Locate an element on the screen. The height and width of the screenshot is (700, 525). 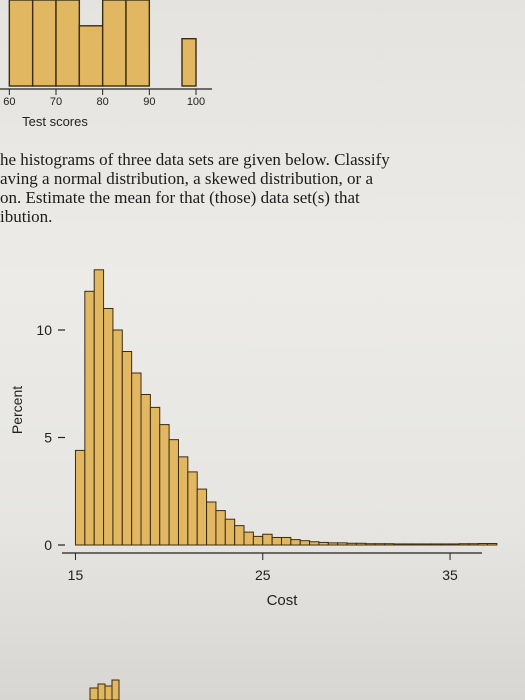
partial-histogram-fragment is located at coordinates (104, 689).